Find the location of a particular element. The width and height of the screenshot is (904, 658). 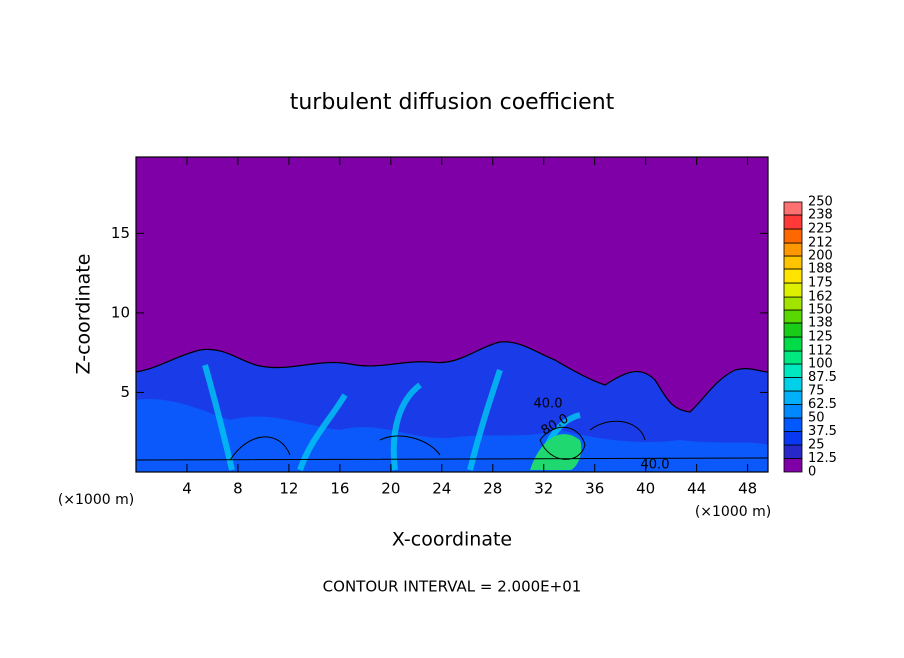

y-tick-label: 15 is located at coordinates (120, 233).